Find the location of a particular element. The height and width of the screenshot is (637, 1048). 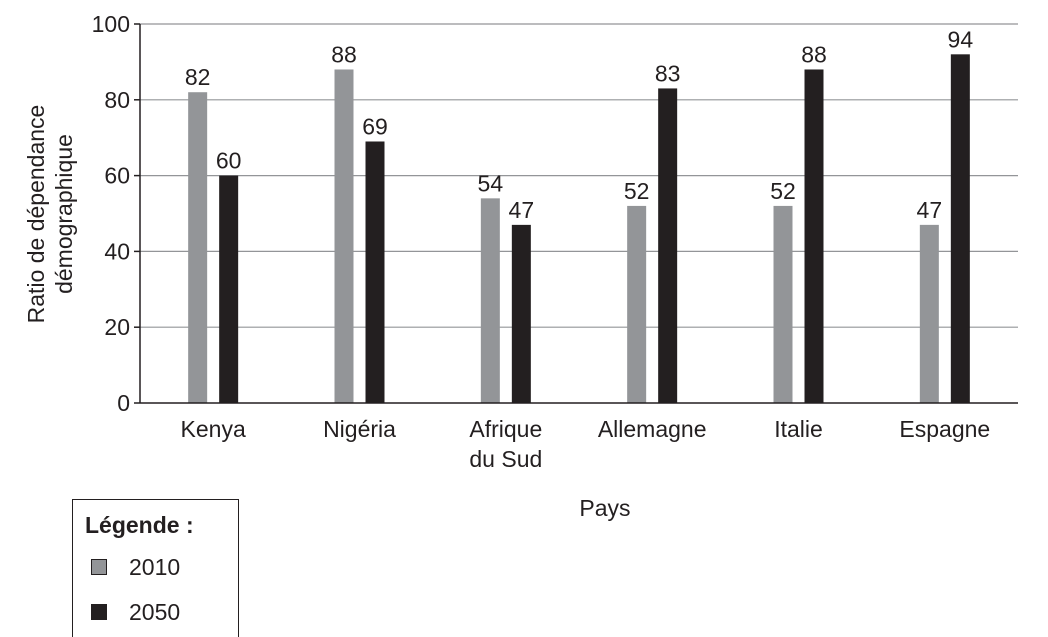

legend-item-2010: 2010 is located at coordinates (135, 567).